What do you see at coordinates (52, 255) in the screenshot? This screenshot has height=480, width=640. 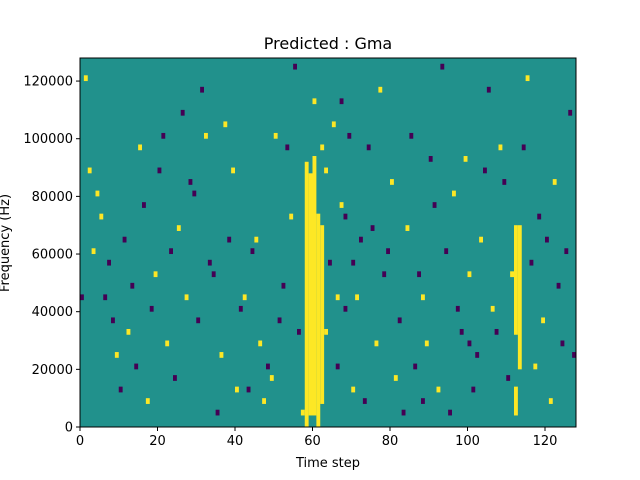 I see `y-tick-label-3: 60000` at bounding box center [52, 255].